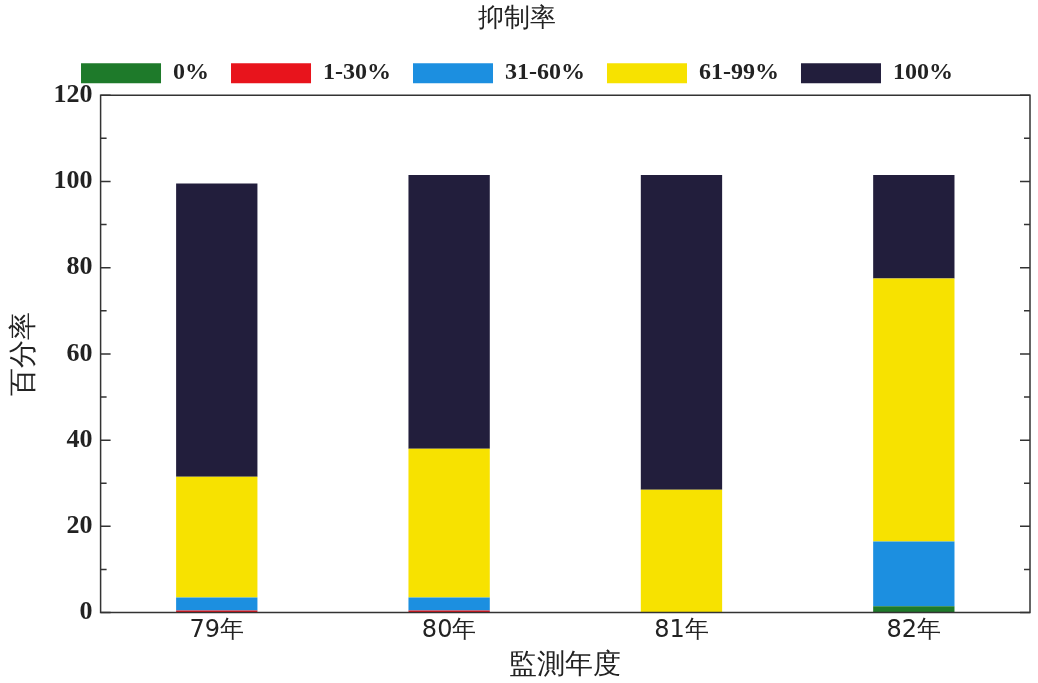 The image size is (1038, 683). I want to click on y-tick-label: 0, so click(86, 611).